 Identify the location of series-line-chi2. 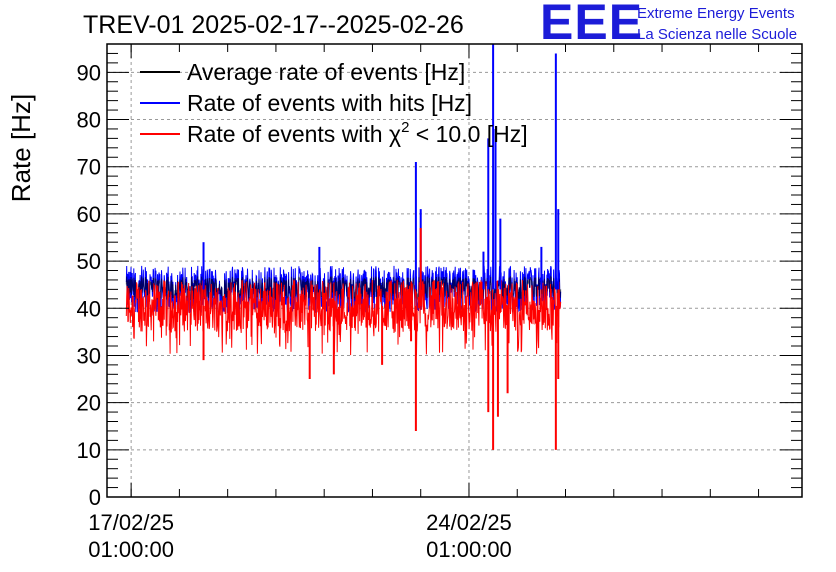
(343, 317).